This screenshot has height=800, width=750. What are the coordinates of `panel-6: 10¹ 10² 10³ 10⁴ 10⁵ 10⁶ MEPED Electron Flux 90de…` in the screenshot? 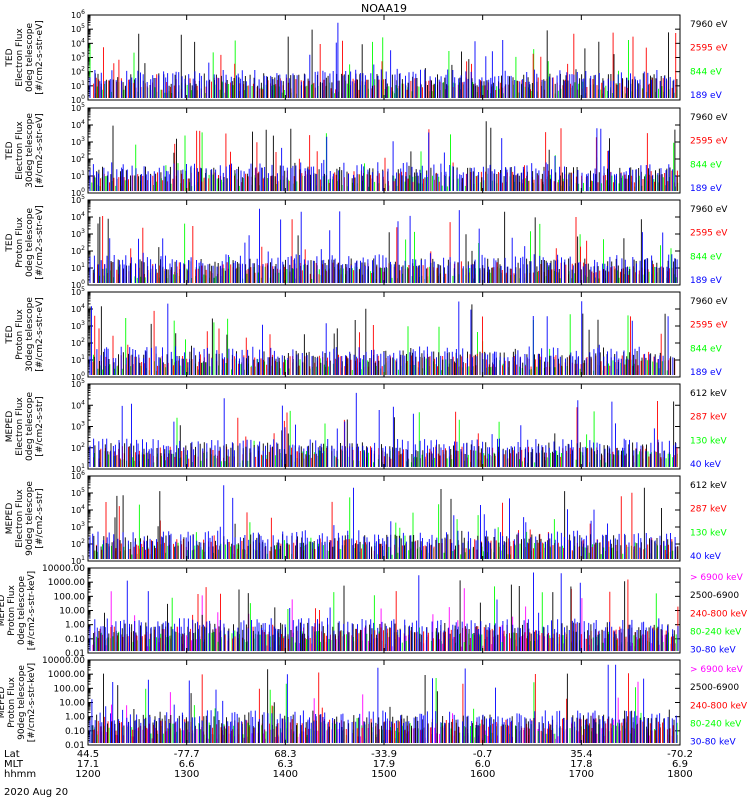 It's located at (366, 518).